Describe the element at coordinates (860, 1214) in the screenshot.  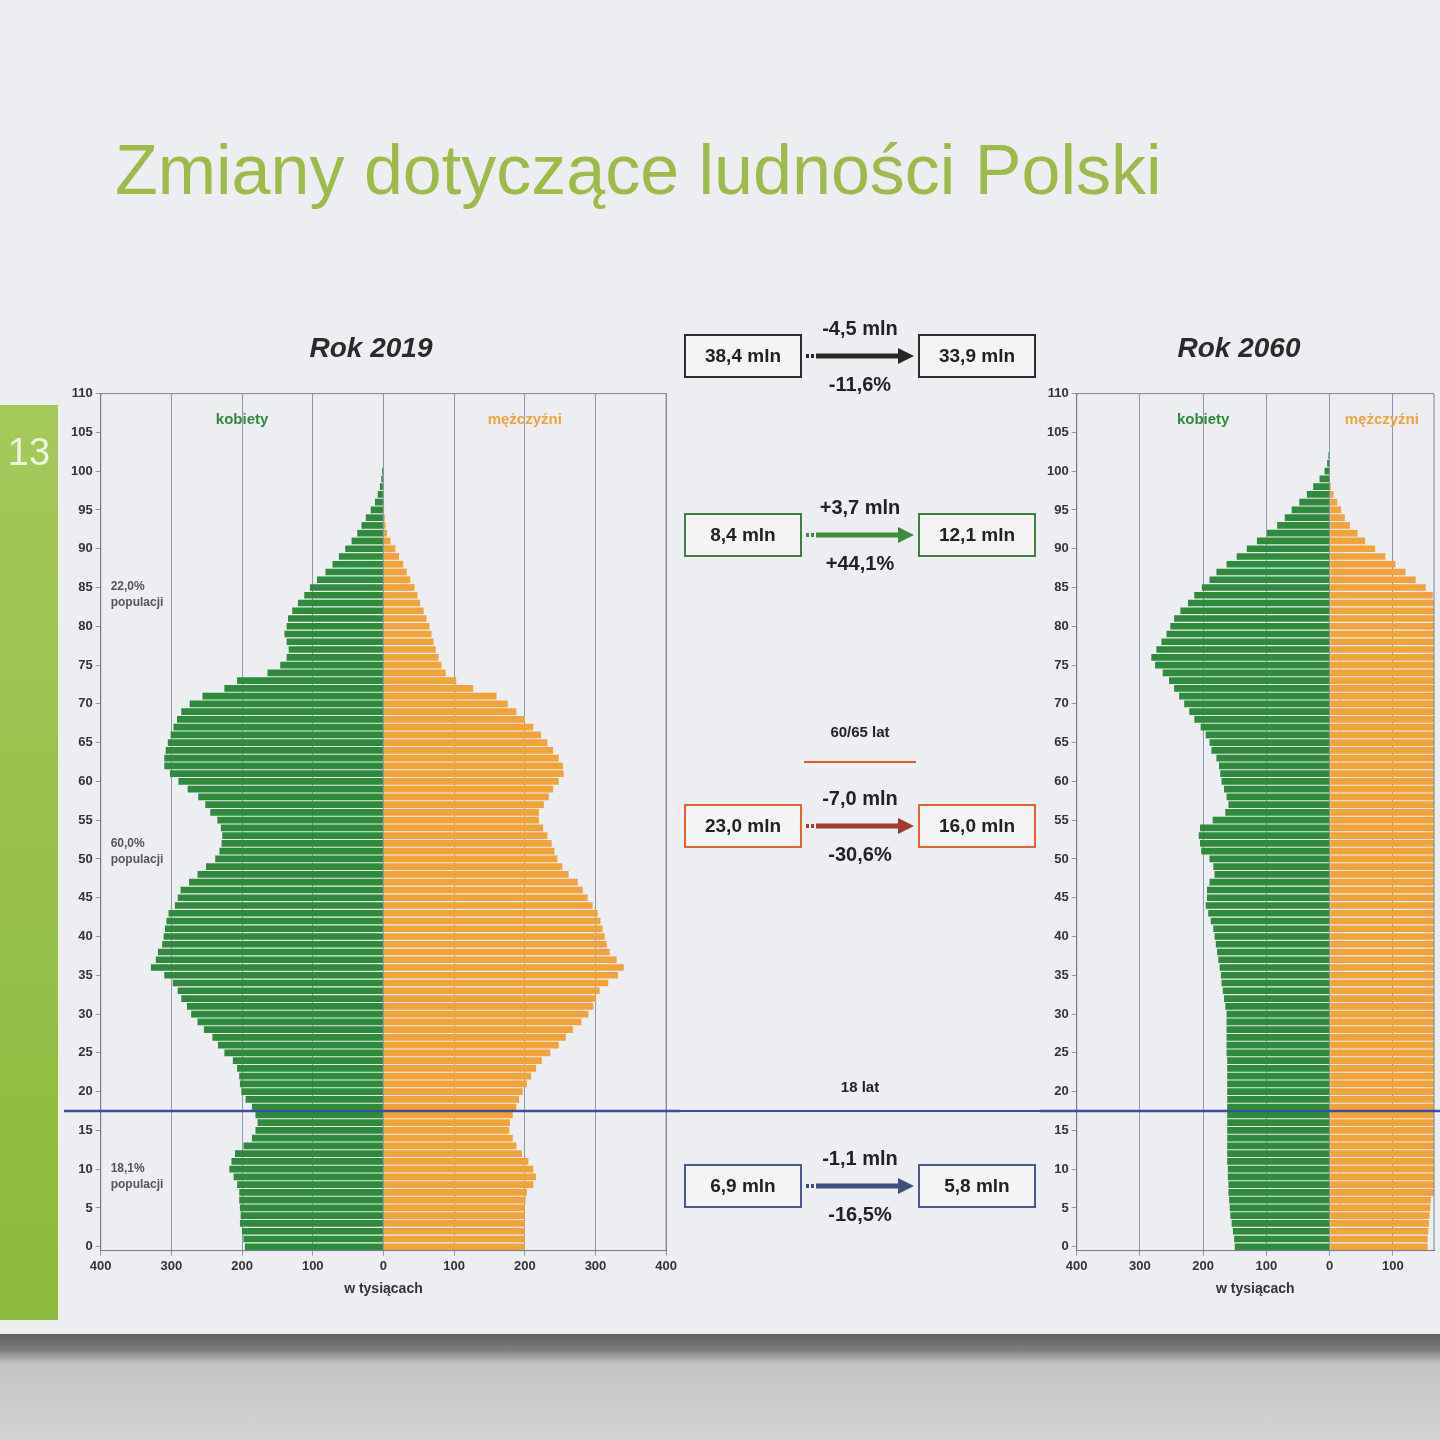
I see `text: -16,5%` at that location.